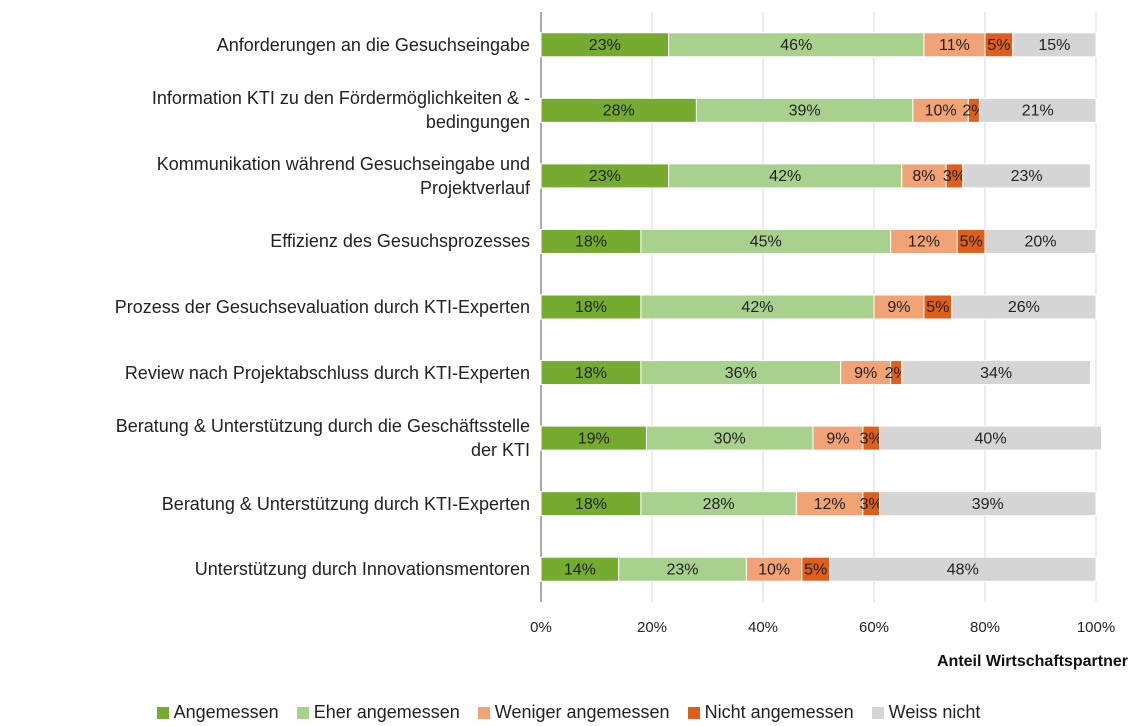 The height and width of the screenshot is (726, 1137). I want to click on legend-item: Eher angemessen, so click(378, 712).